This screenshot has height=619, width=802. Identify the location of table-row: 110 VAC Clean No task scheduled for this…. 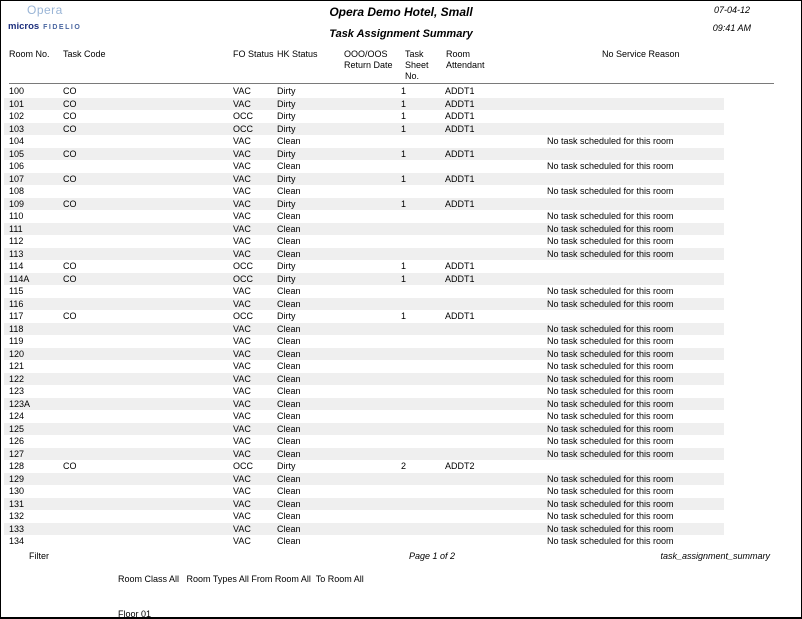
(364, 216).